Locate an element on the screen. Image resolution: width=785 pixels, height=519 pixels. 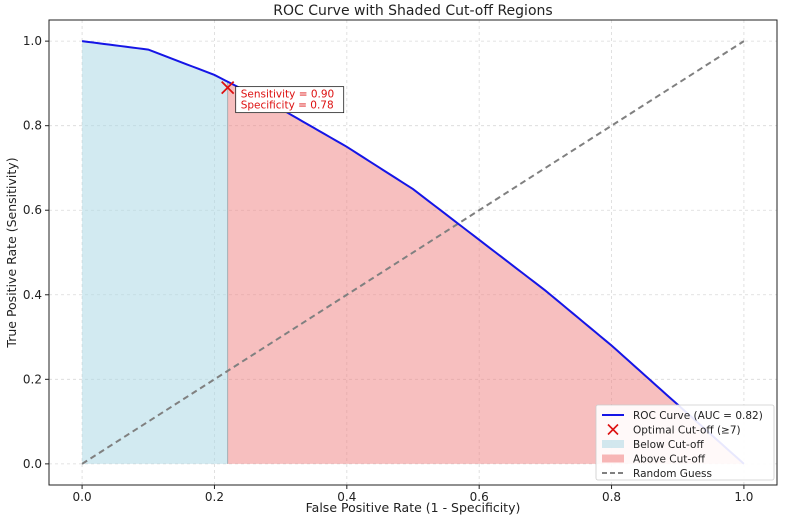
y-tick-label: 0.6 is located at coordinates (32, 210).